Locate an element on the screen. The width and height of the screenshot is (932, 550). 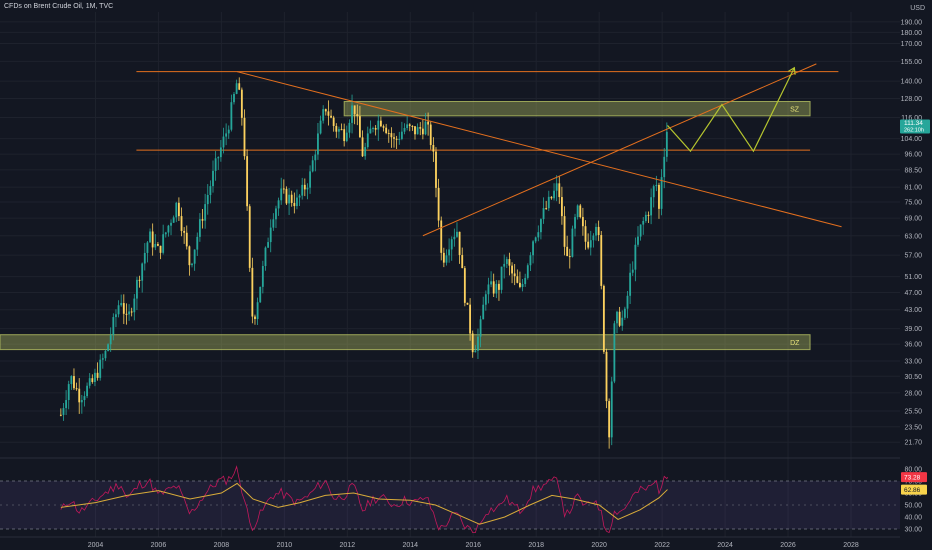
rsi-tick-label: 30.00 is located at coordinates (913, 530).